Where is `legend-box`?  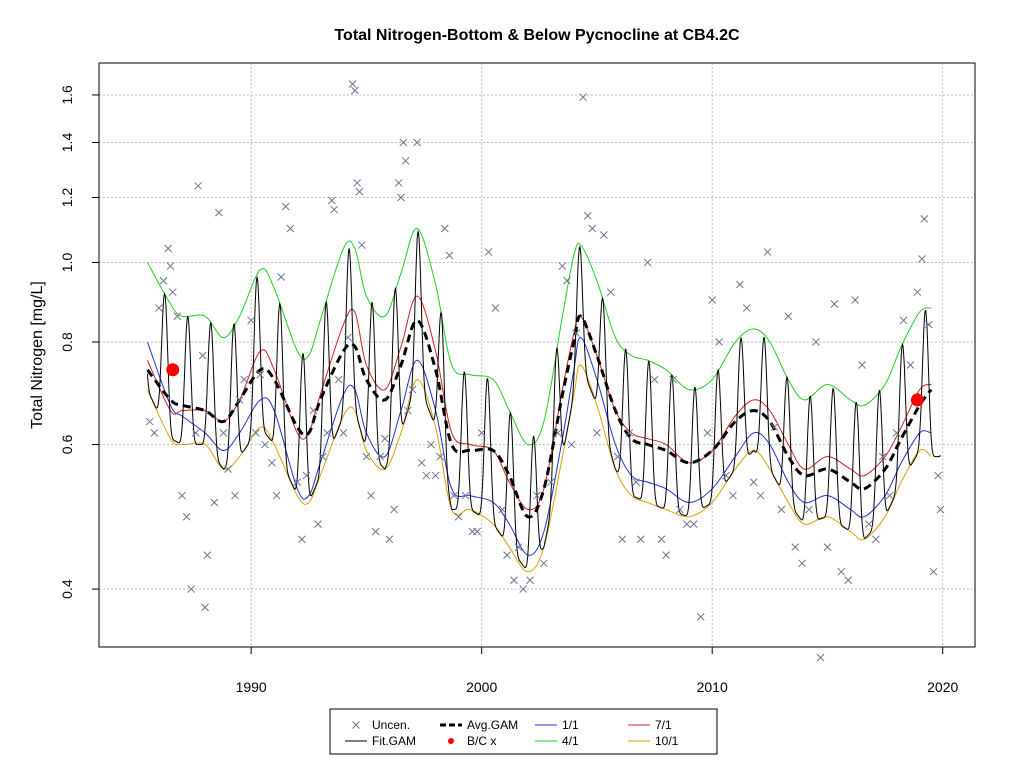 legend-box is located at coordinates (523, 731).